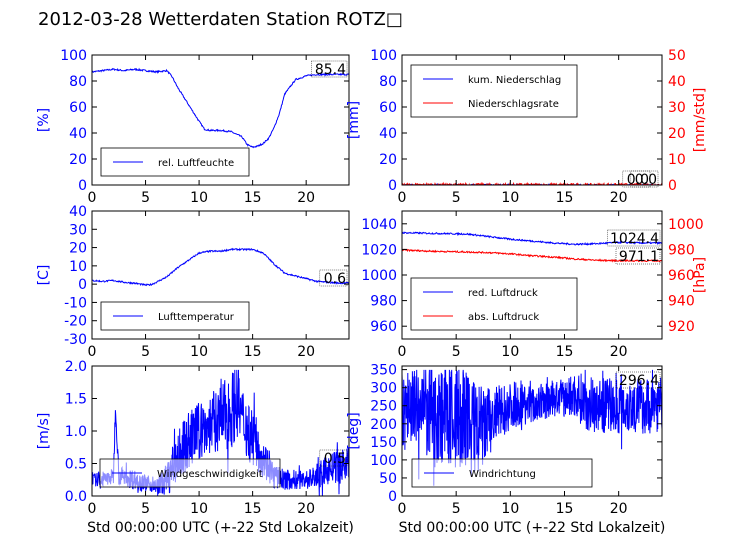 This screenshot has width=736, height=552. Describe the element at coordinates (503, 293) in the screenshot. I see `legend-entry: red. Luftdruck` at that location.